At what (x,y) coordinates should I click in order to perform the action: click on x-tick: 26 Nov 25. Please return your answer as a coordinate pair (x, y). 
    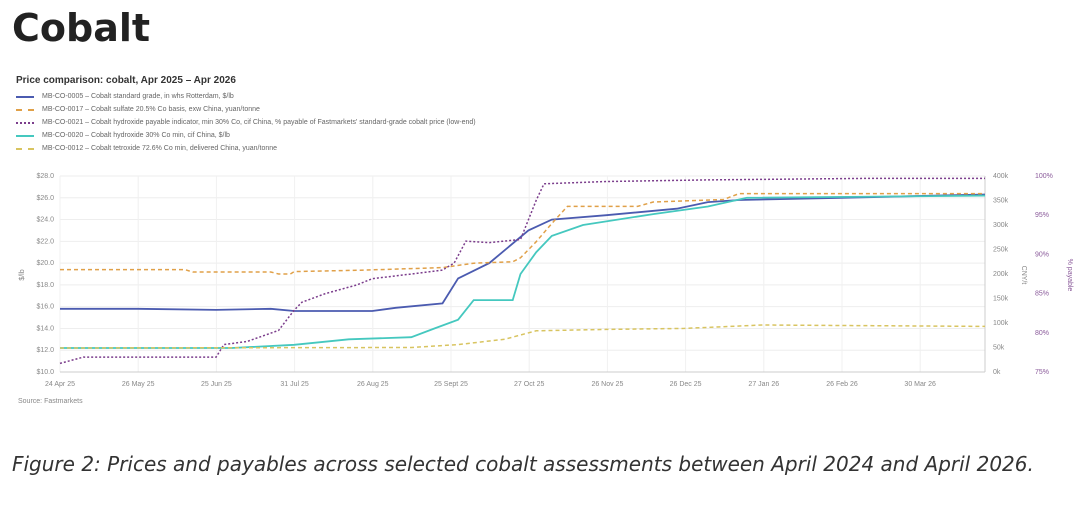
    Looking at the image, I should click on (607, 384).